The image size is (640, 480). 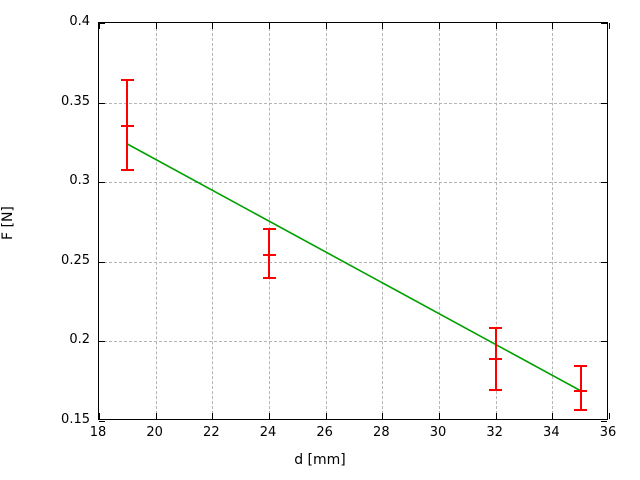 I want to click on y-tick-label: 0.25, so click(x=75, y=260).